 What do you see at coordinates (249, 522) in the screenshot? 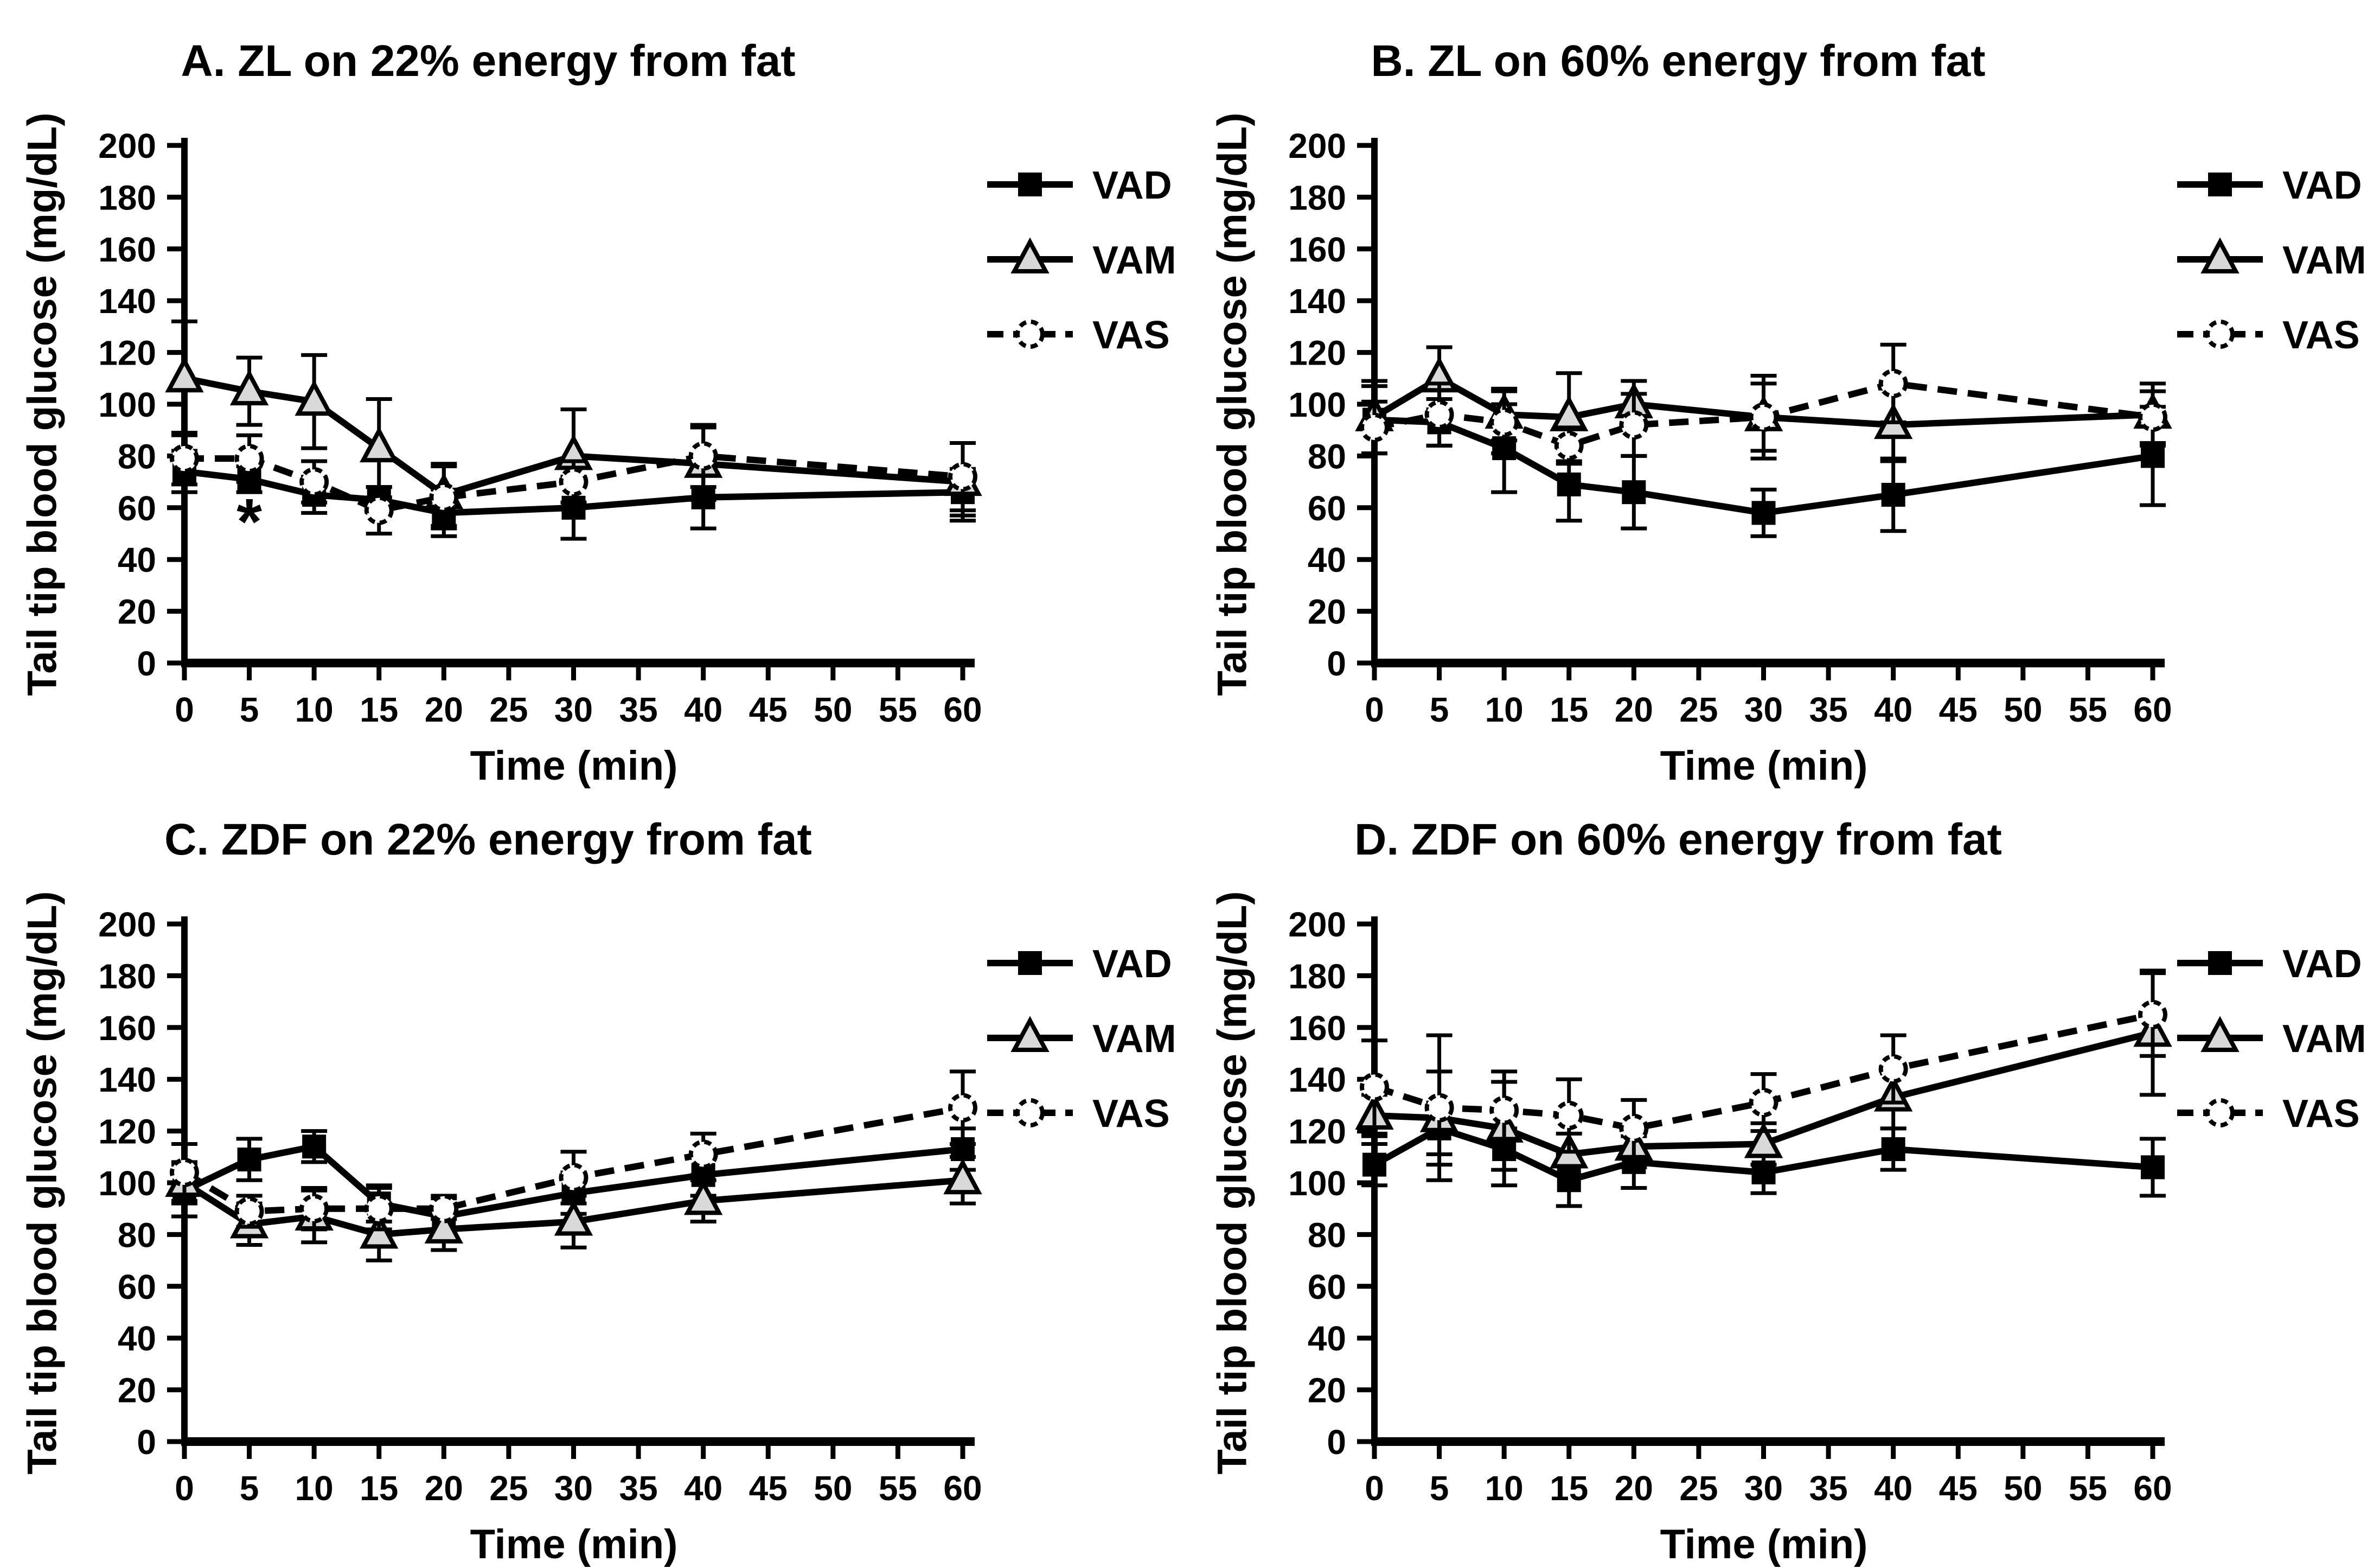
I see `significance-asterisk: *` at bounding box center [249, 522].